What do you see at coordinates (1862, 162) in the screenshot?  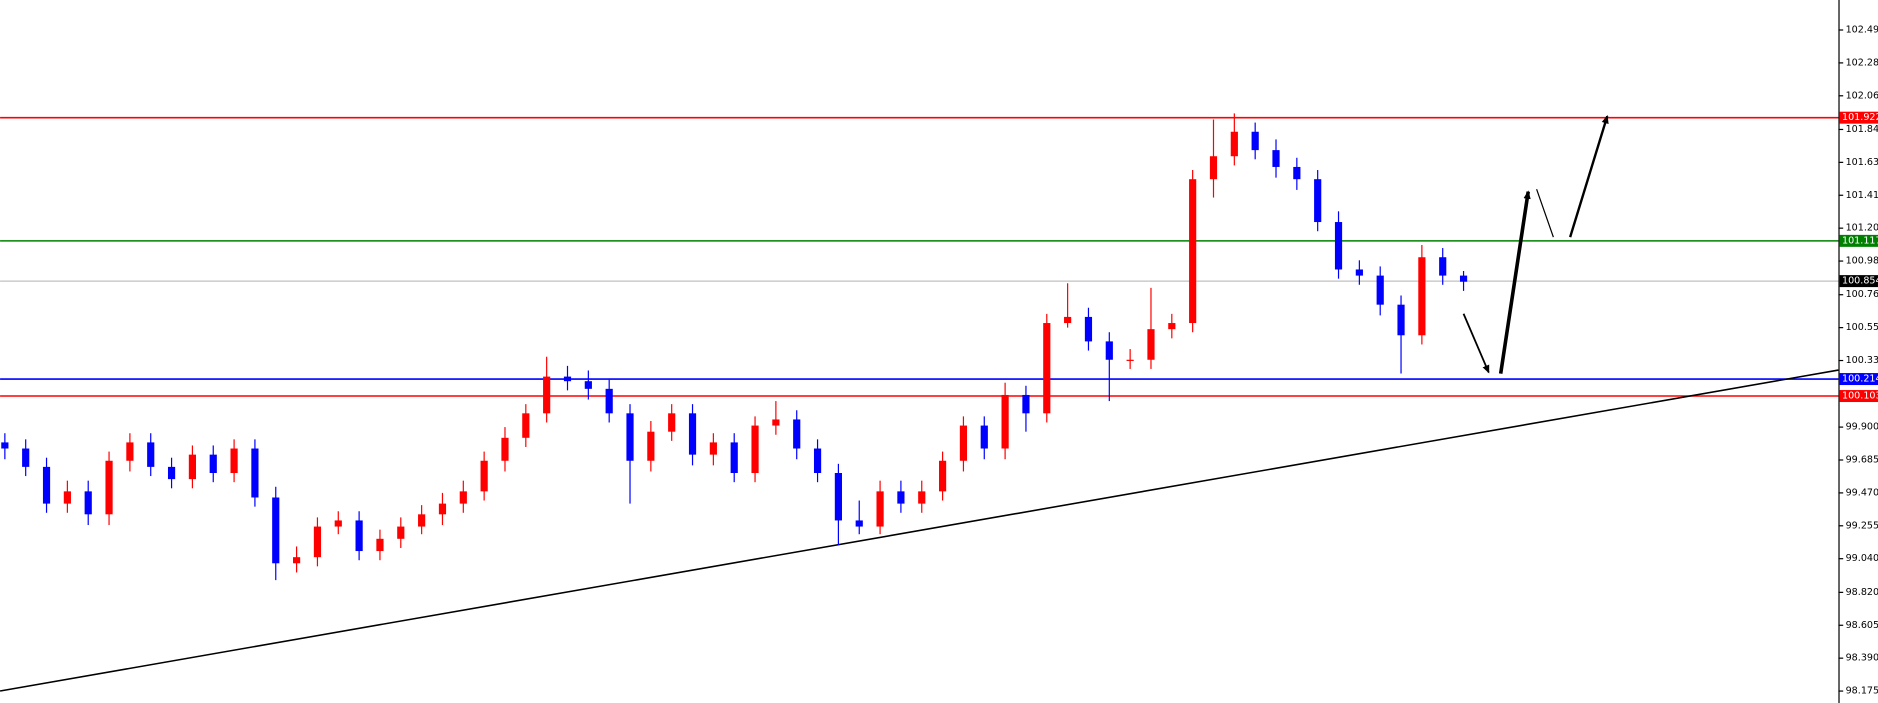 I see `y-tick-label: 101.630` at bounding box center [1862, 162].